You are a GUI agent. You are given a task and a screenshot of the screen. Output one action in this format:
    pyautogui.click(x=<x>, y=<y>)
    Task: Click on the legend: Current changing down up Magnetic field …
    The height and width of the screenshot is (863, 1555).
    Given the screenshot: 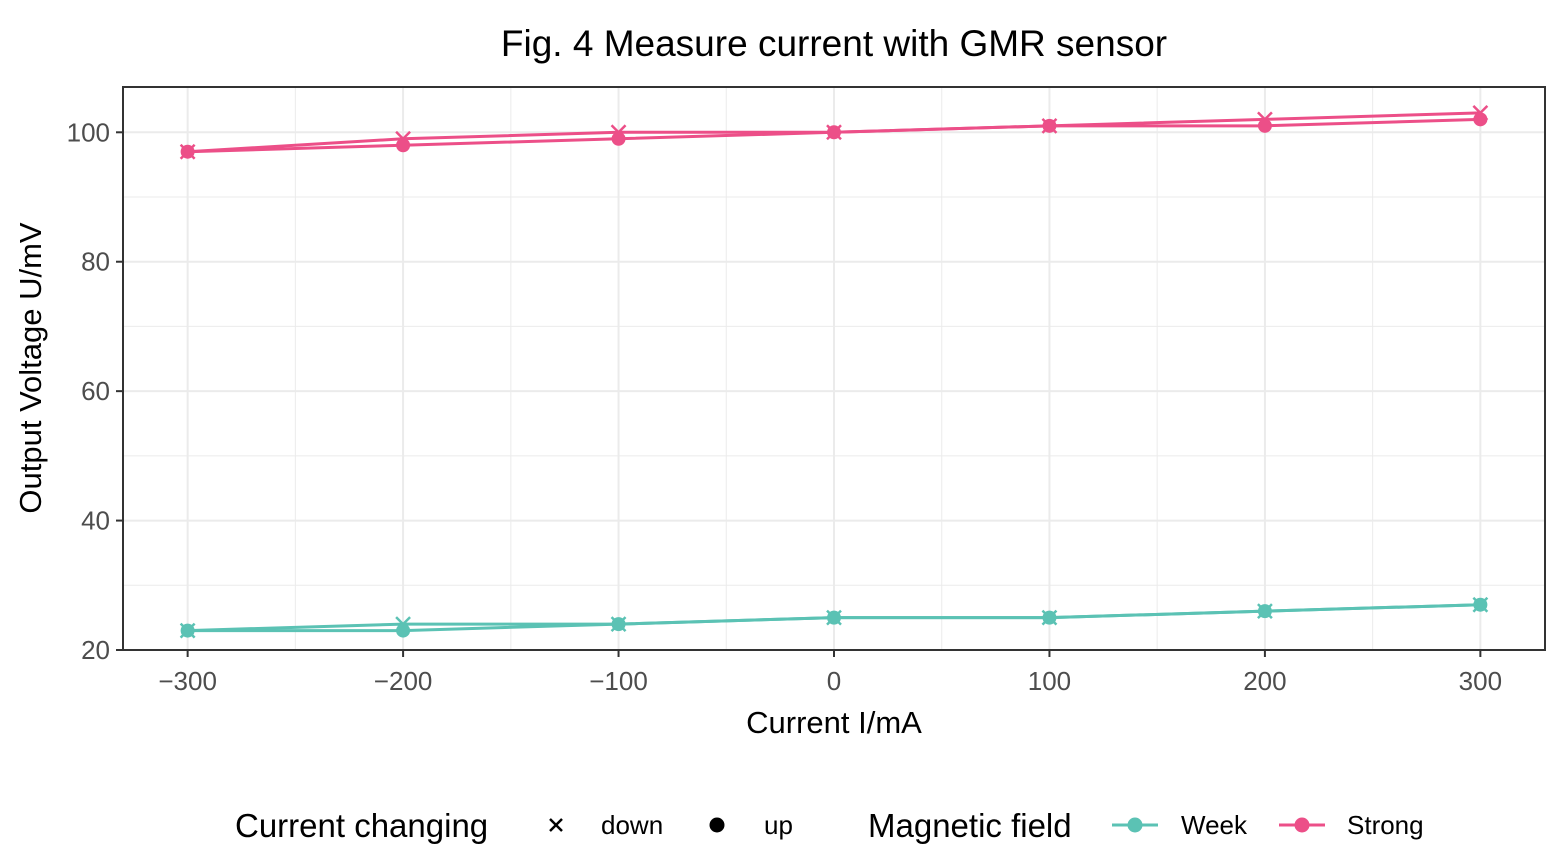 What is the action you would take?
    pyautogui.click(x=829, y=825)
    